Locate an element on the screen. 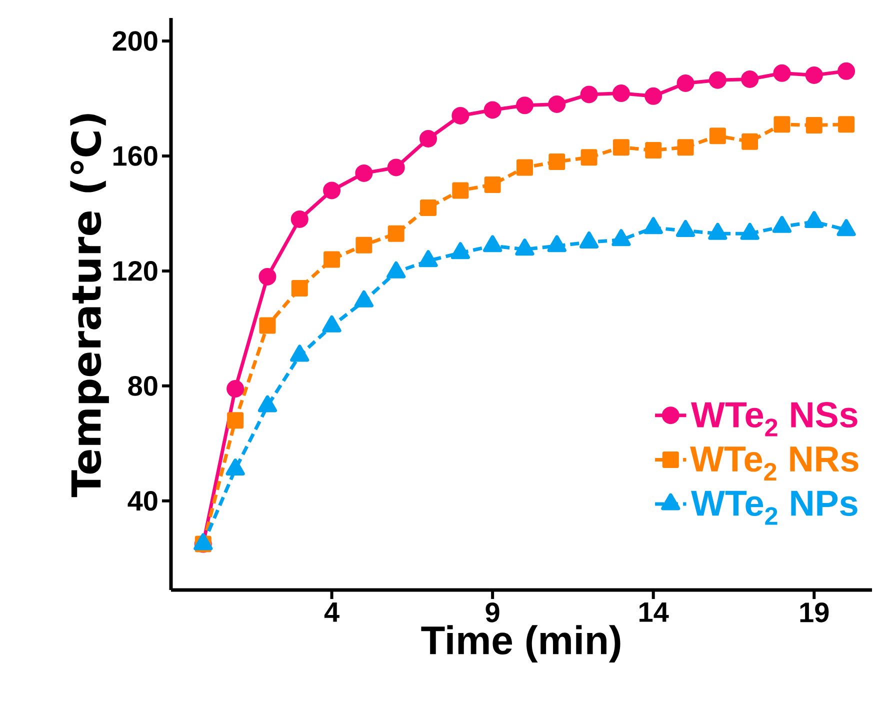 Image resolution: width=875 pixels, height=707 pixels. x-axis-title: Time (min) is located at coordinates (520, 643).